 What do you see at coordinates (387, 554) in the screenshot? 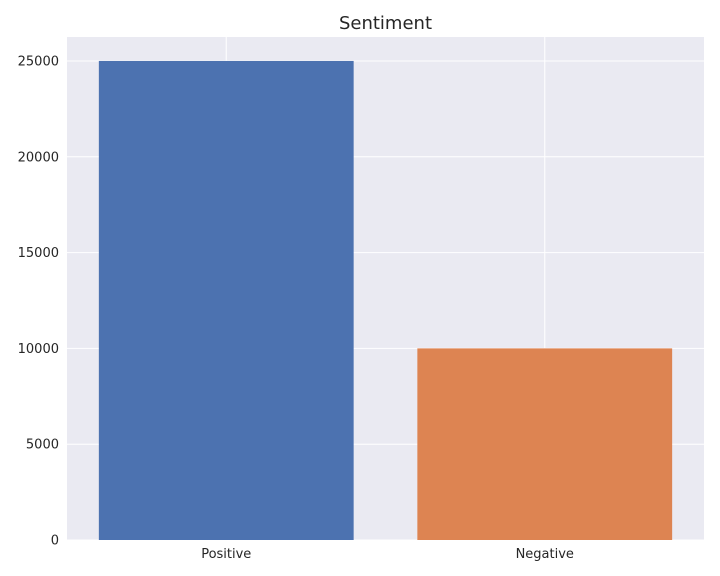
I see `x-axis: Positive Negative` at bounding box center [387, 554].